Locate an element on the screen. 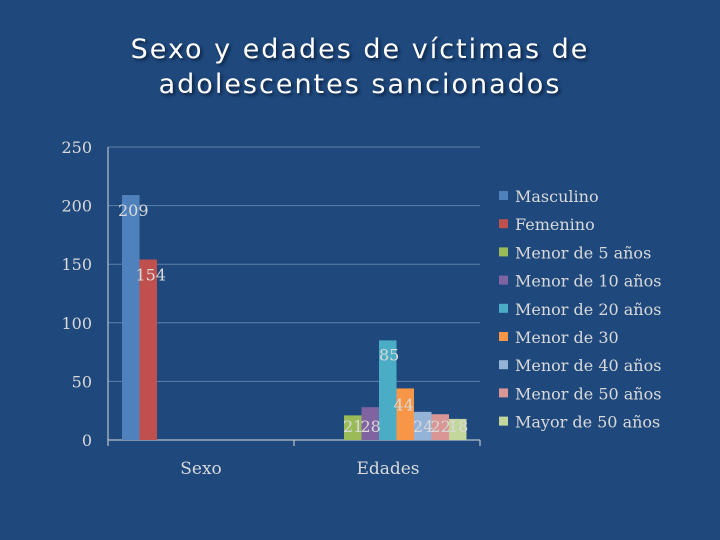  data-label: 44 is located at coordinates (404, 404).